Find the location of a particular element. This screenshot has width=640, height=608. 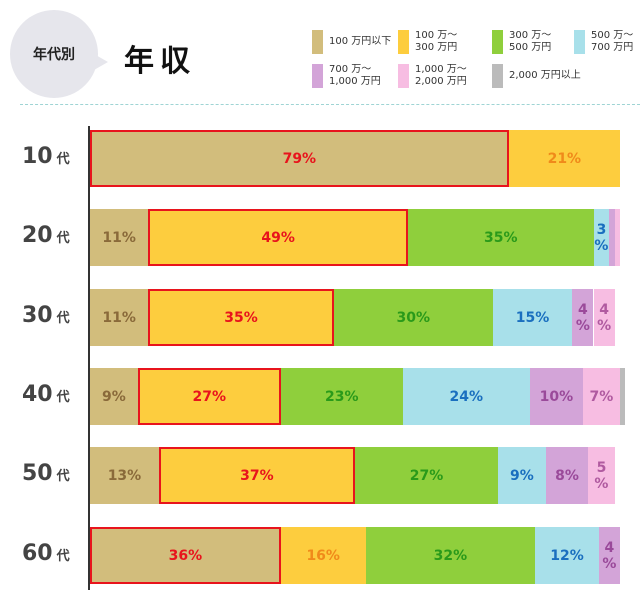

bar-segment: 24% is located at coordinates (466, 396).